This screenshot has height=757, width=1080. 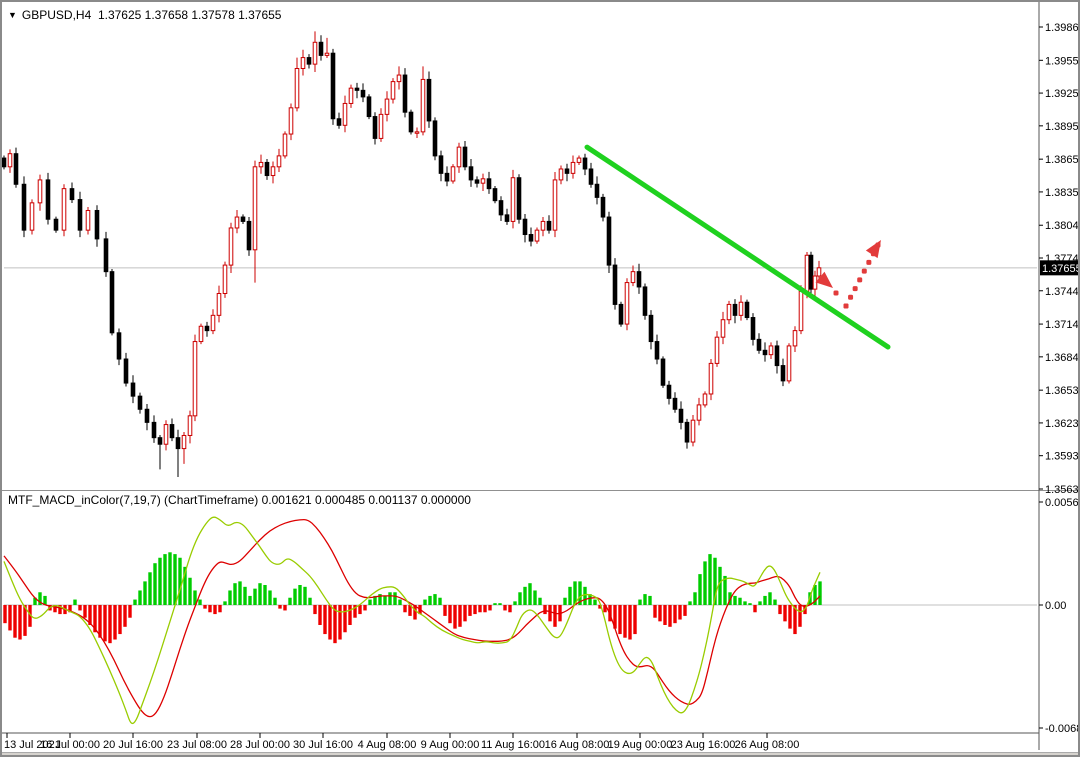 I want to click on price-axis-label: 1.35935, so click(x=1061, y=457).